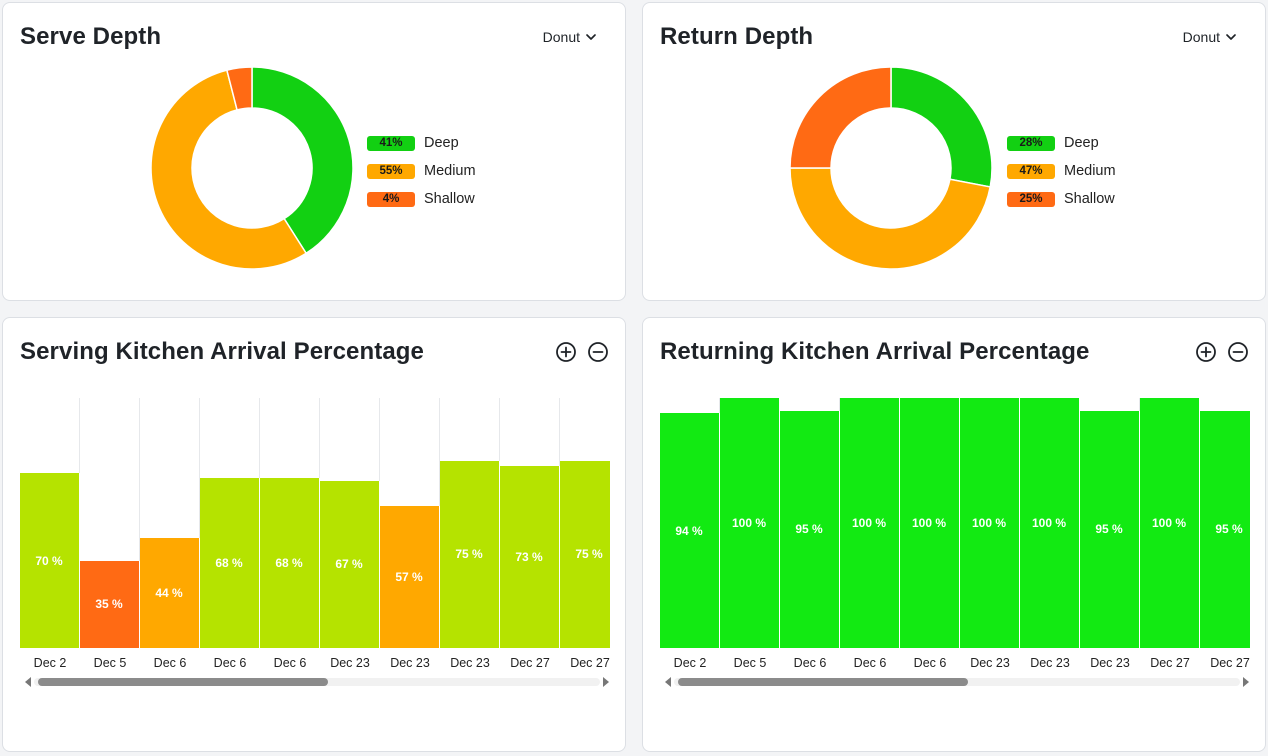 Image resolution: width=1268 pixels, height=756 pixels. I want to click on legend-value-badge: 47%, so click(1031, 171).